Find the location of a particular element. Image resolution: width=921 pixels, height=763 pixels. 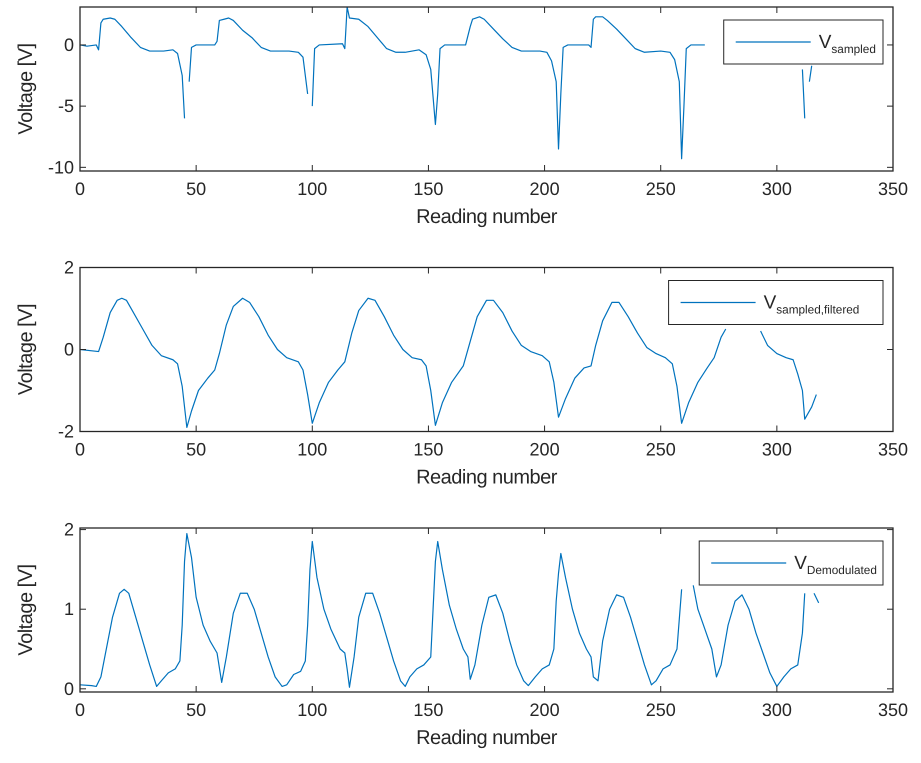

legend-label: V$_{sampled,filtered}$ is located at coordinates (812, 304).